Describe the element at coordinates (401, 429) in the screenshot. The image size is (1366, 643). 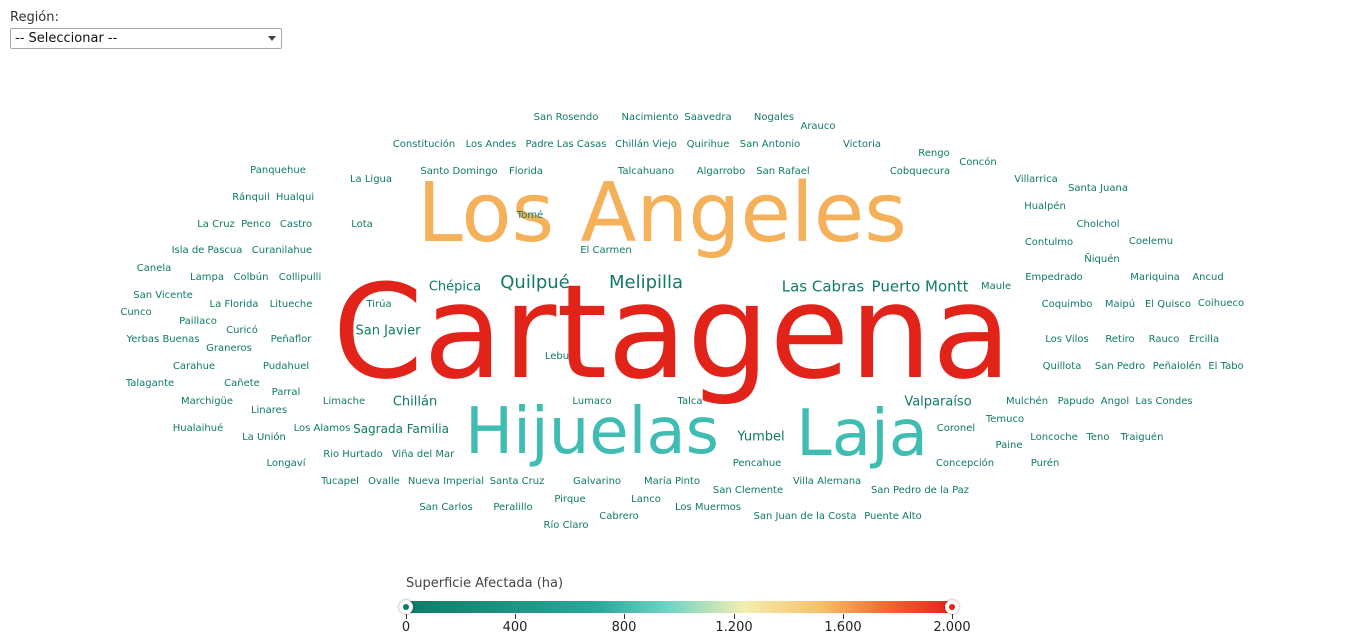
I see `cloud-word: Sagrada Familia` at that location.